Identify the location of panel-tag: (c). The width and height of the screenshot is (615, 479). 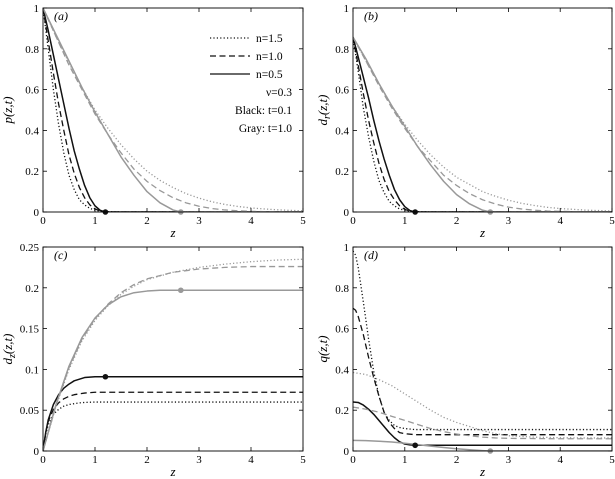
(60, 255).